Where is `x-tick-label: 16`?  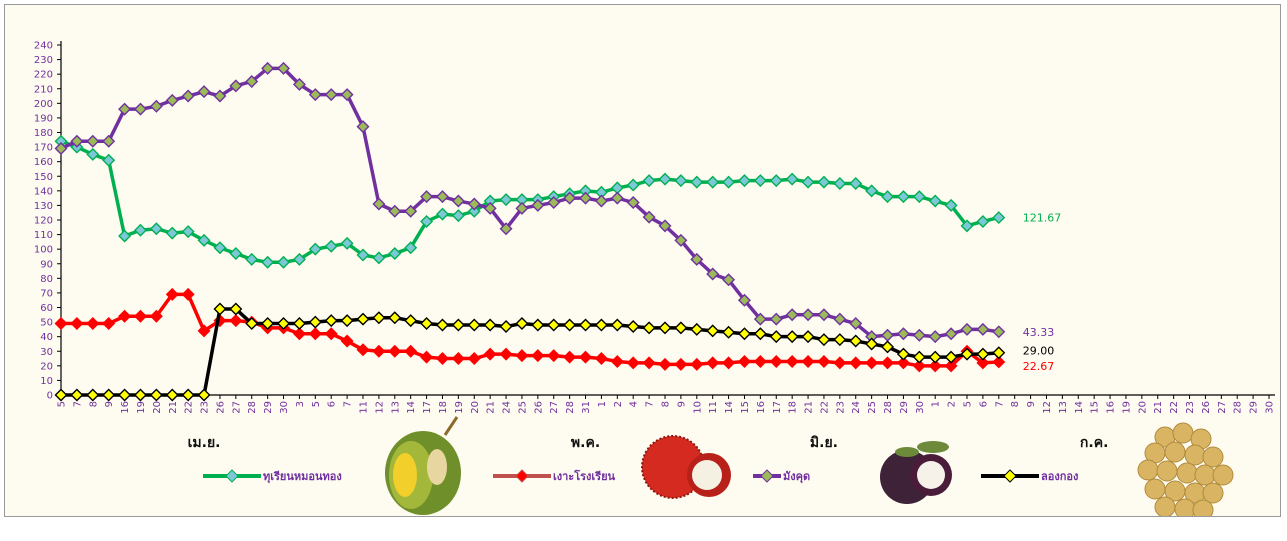 x-tick-label: 16 is located at coordinates (1111, 407).